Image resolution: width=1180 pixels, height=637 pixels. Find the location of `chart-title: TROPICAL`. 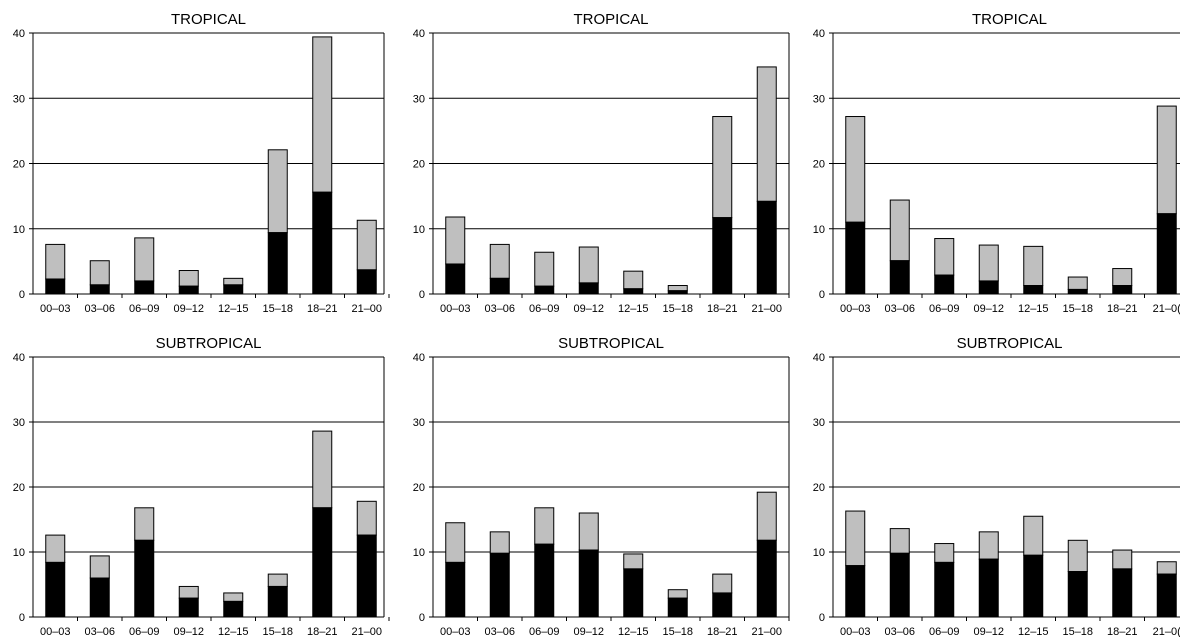

chart-title: TROPICAL is located at coordinates (1009, 19).